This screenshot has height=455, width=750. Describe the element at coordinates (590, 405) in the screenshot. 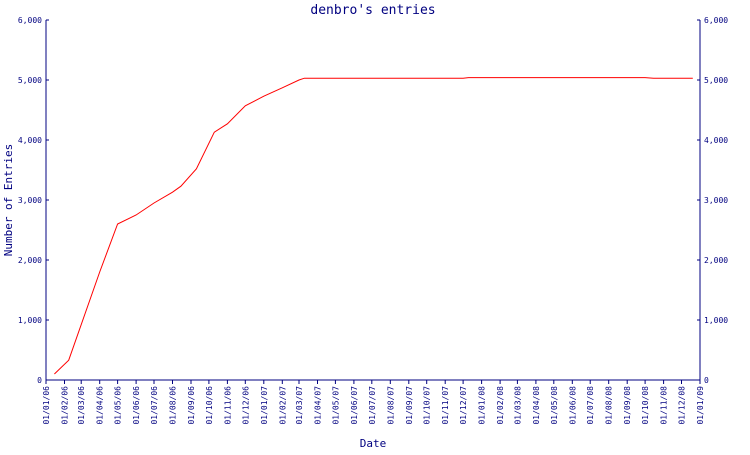

I see `x-tick-label: 01/07/08` at that location.